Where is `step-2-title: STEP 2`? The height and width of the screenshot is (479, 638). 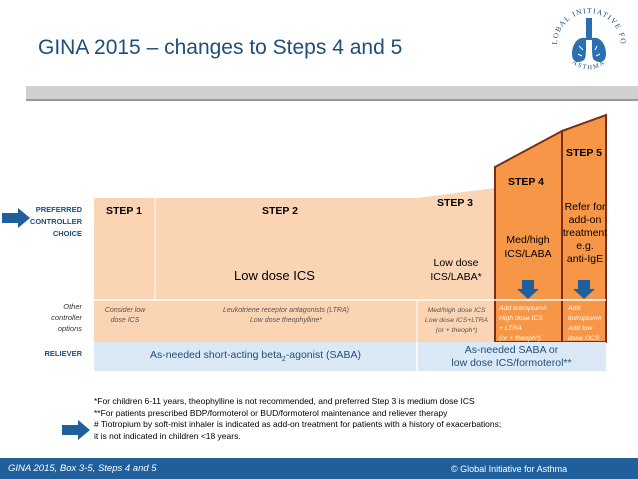 step-2-title: STEP 2 is located at coordinates (280, 211).